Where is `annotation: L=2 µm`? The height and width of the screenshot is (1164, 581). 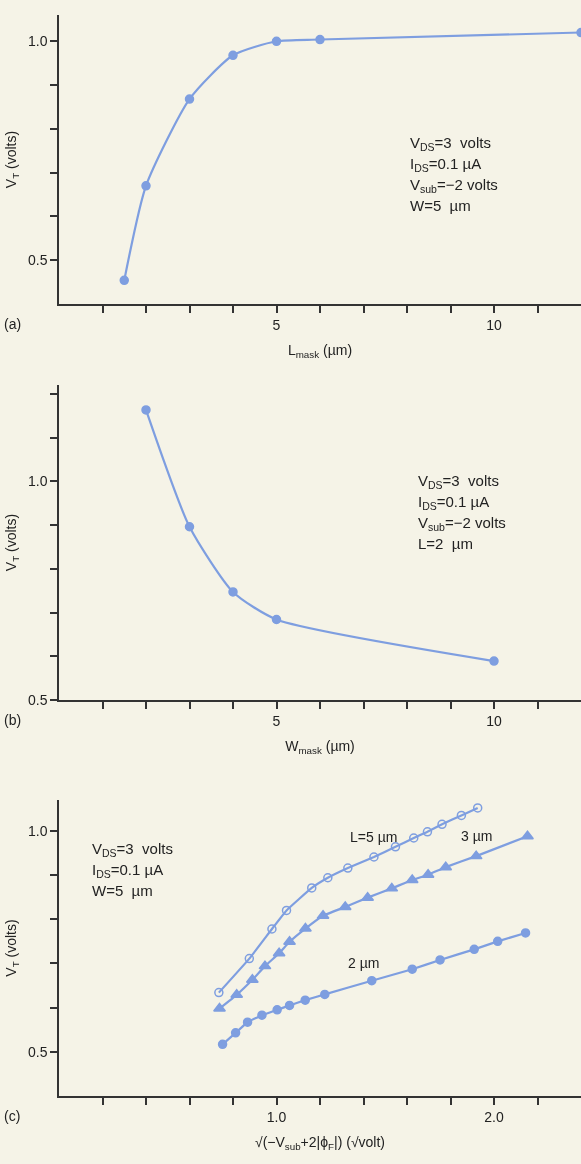 annotation: L=2 µm is located at coordinates (445, 543).